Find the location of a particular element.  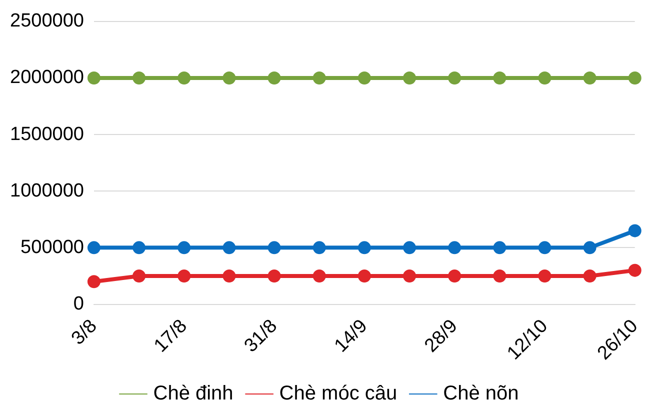

y-tick-label: 2500000 is located at coordinates (47, 21).